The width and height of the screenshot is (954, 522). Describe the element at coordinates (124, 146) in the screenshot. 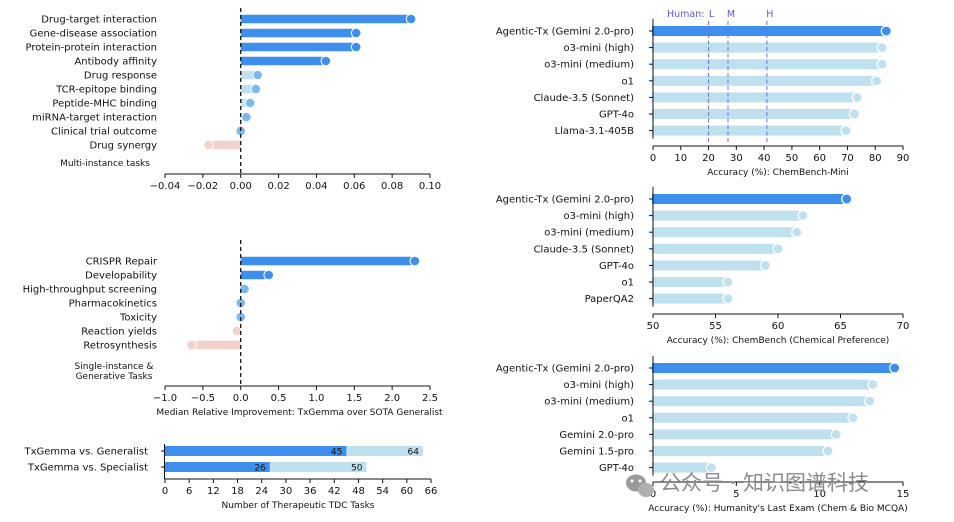

I see `category-label: Drug synergy` at that location.